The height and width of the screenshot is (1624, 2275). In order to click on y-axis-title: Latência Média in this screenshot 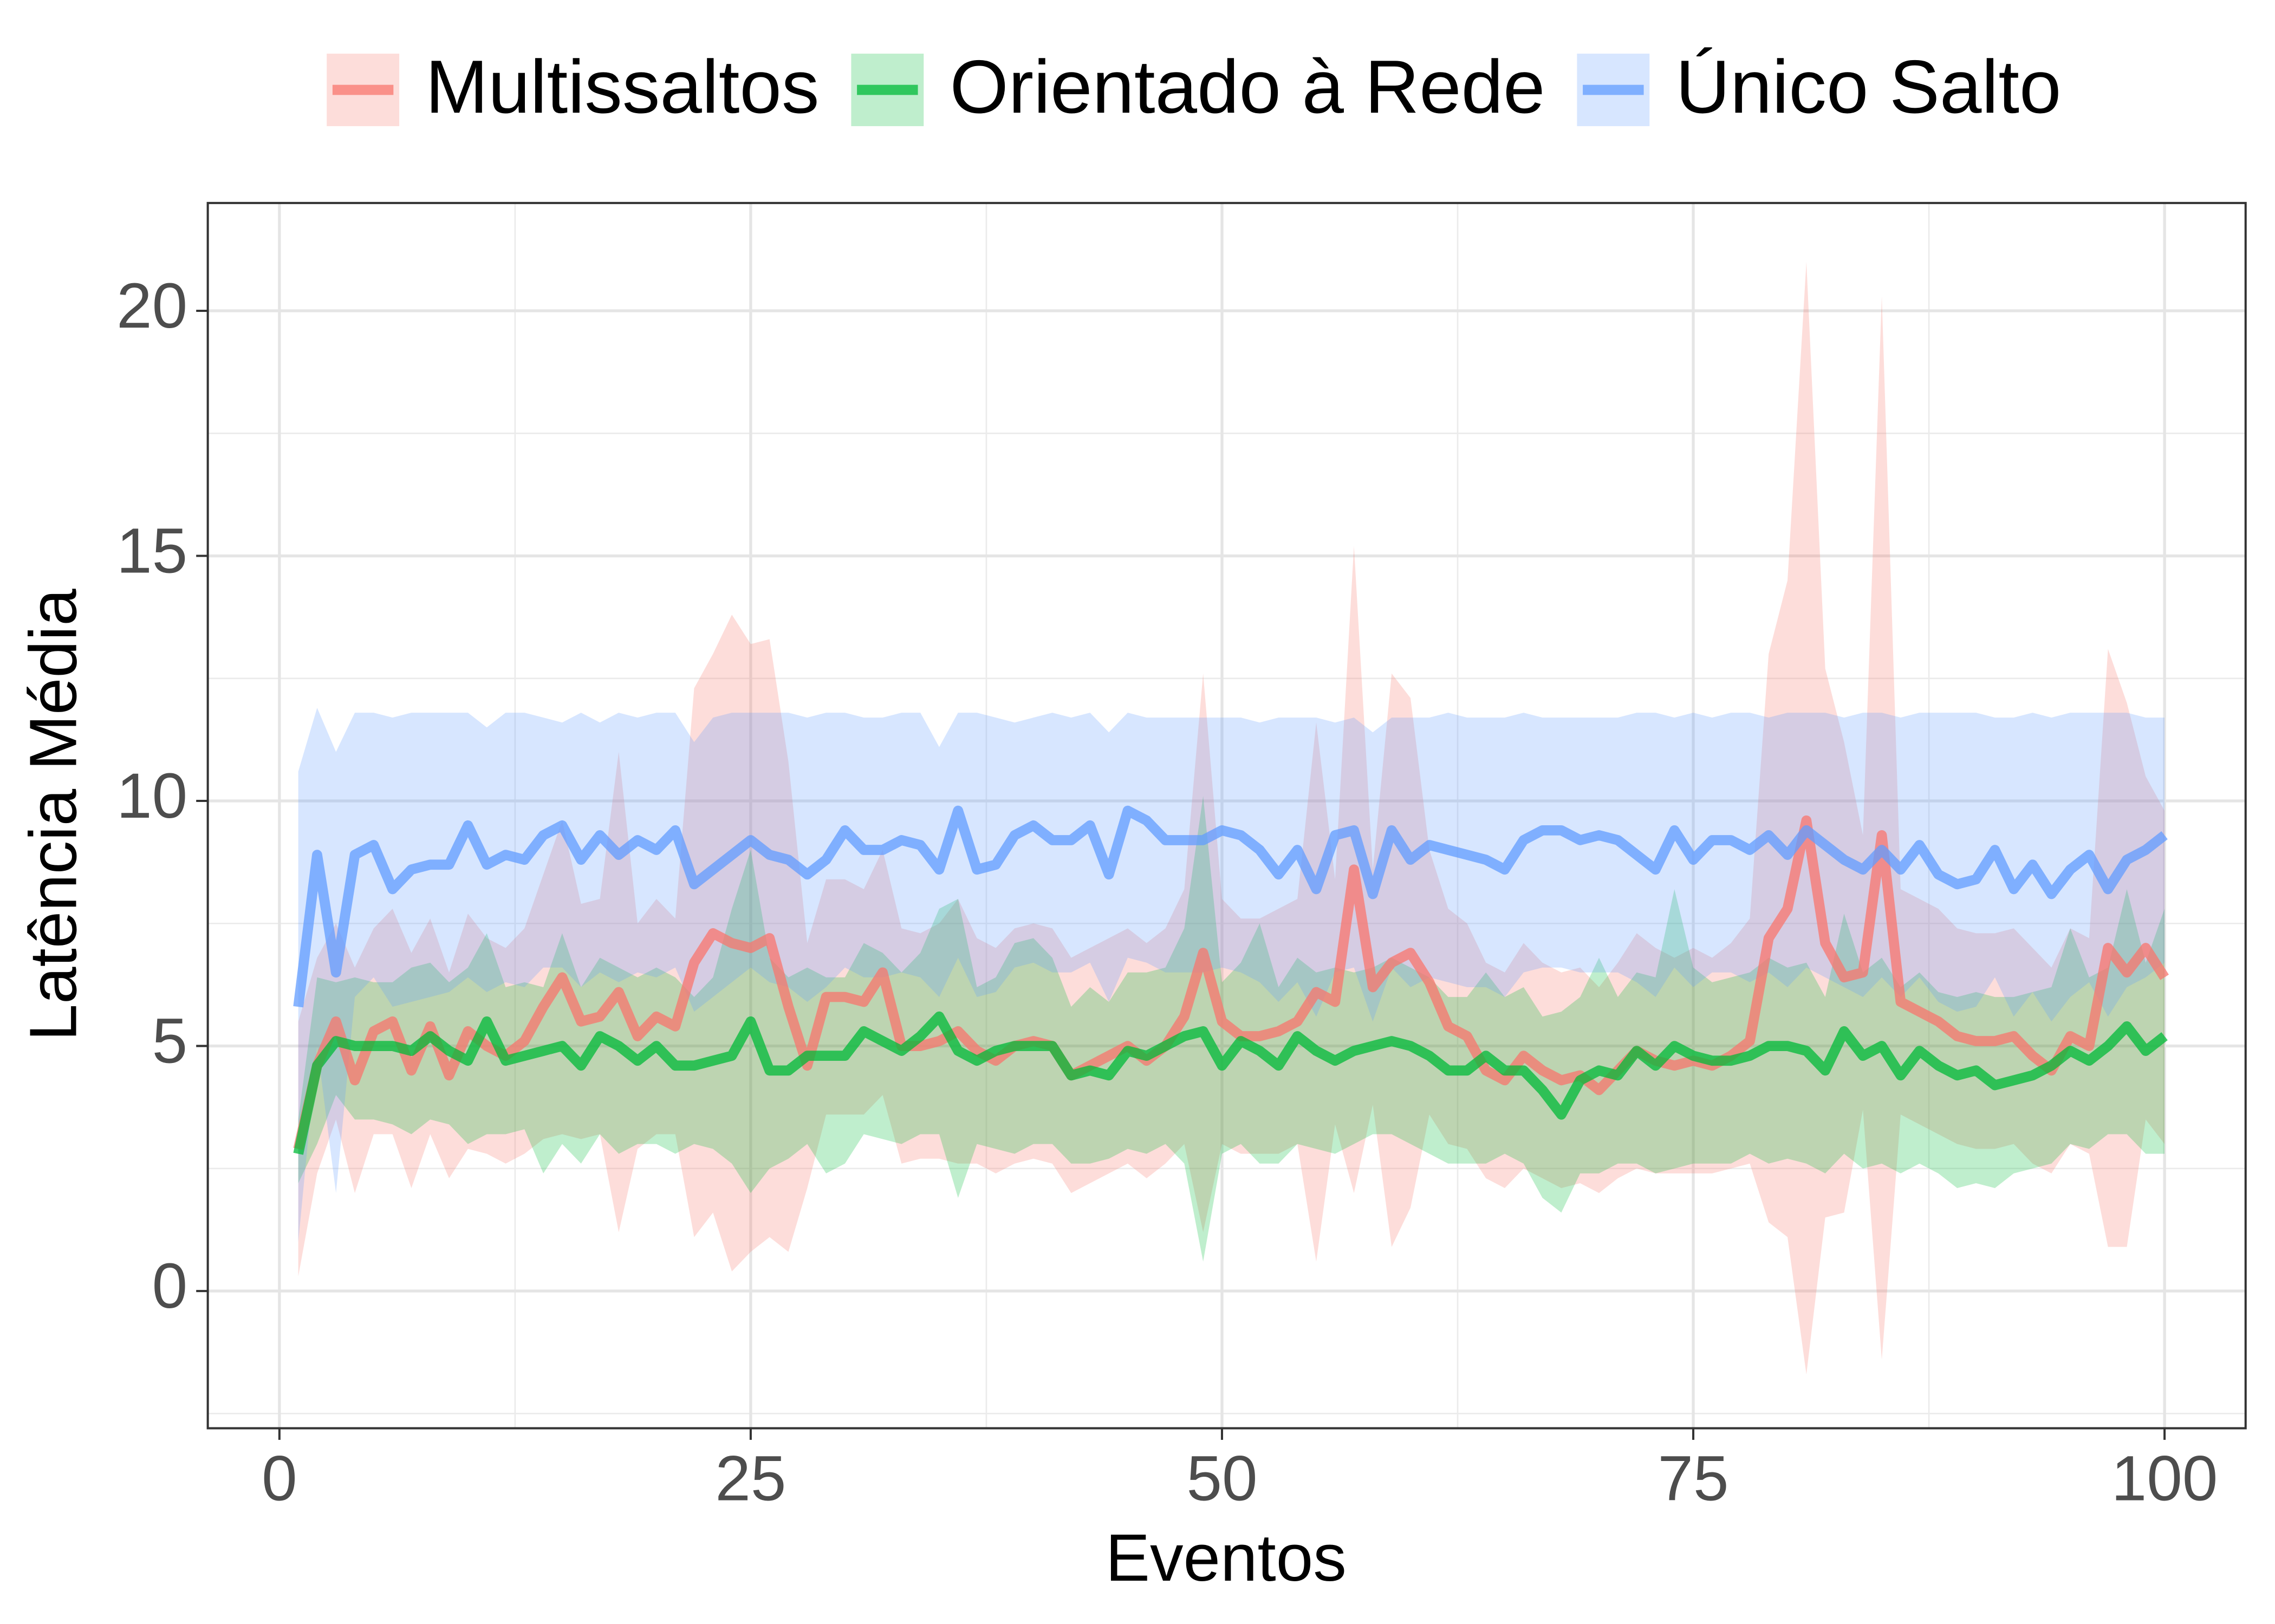, I will do `click(53, 815)`.